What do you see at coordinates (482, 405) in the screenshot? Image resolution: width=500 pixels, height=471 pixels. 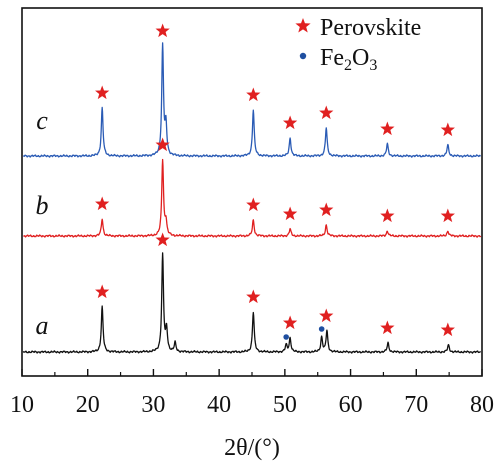 I see `x-tick-label: 80` at bounding box center [482, 405].